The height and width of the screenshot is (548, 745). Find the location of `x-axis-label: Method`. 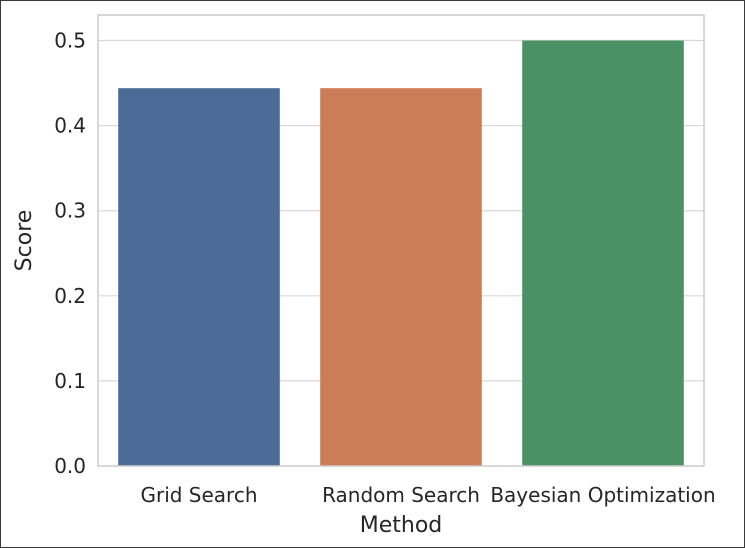

x-axis-label: Method is located at coordinates (401, 525).